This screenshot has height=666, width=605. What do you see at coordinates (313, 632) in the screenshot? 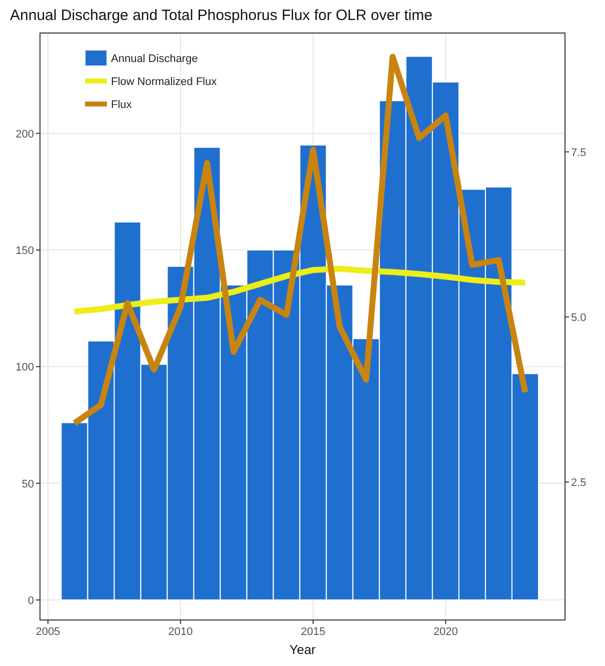
I see `x-tick-label: 2015` at bounding box center [313, 632].